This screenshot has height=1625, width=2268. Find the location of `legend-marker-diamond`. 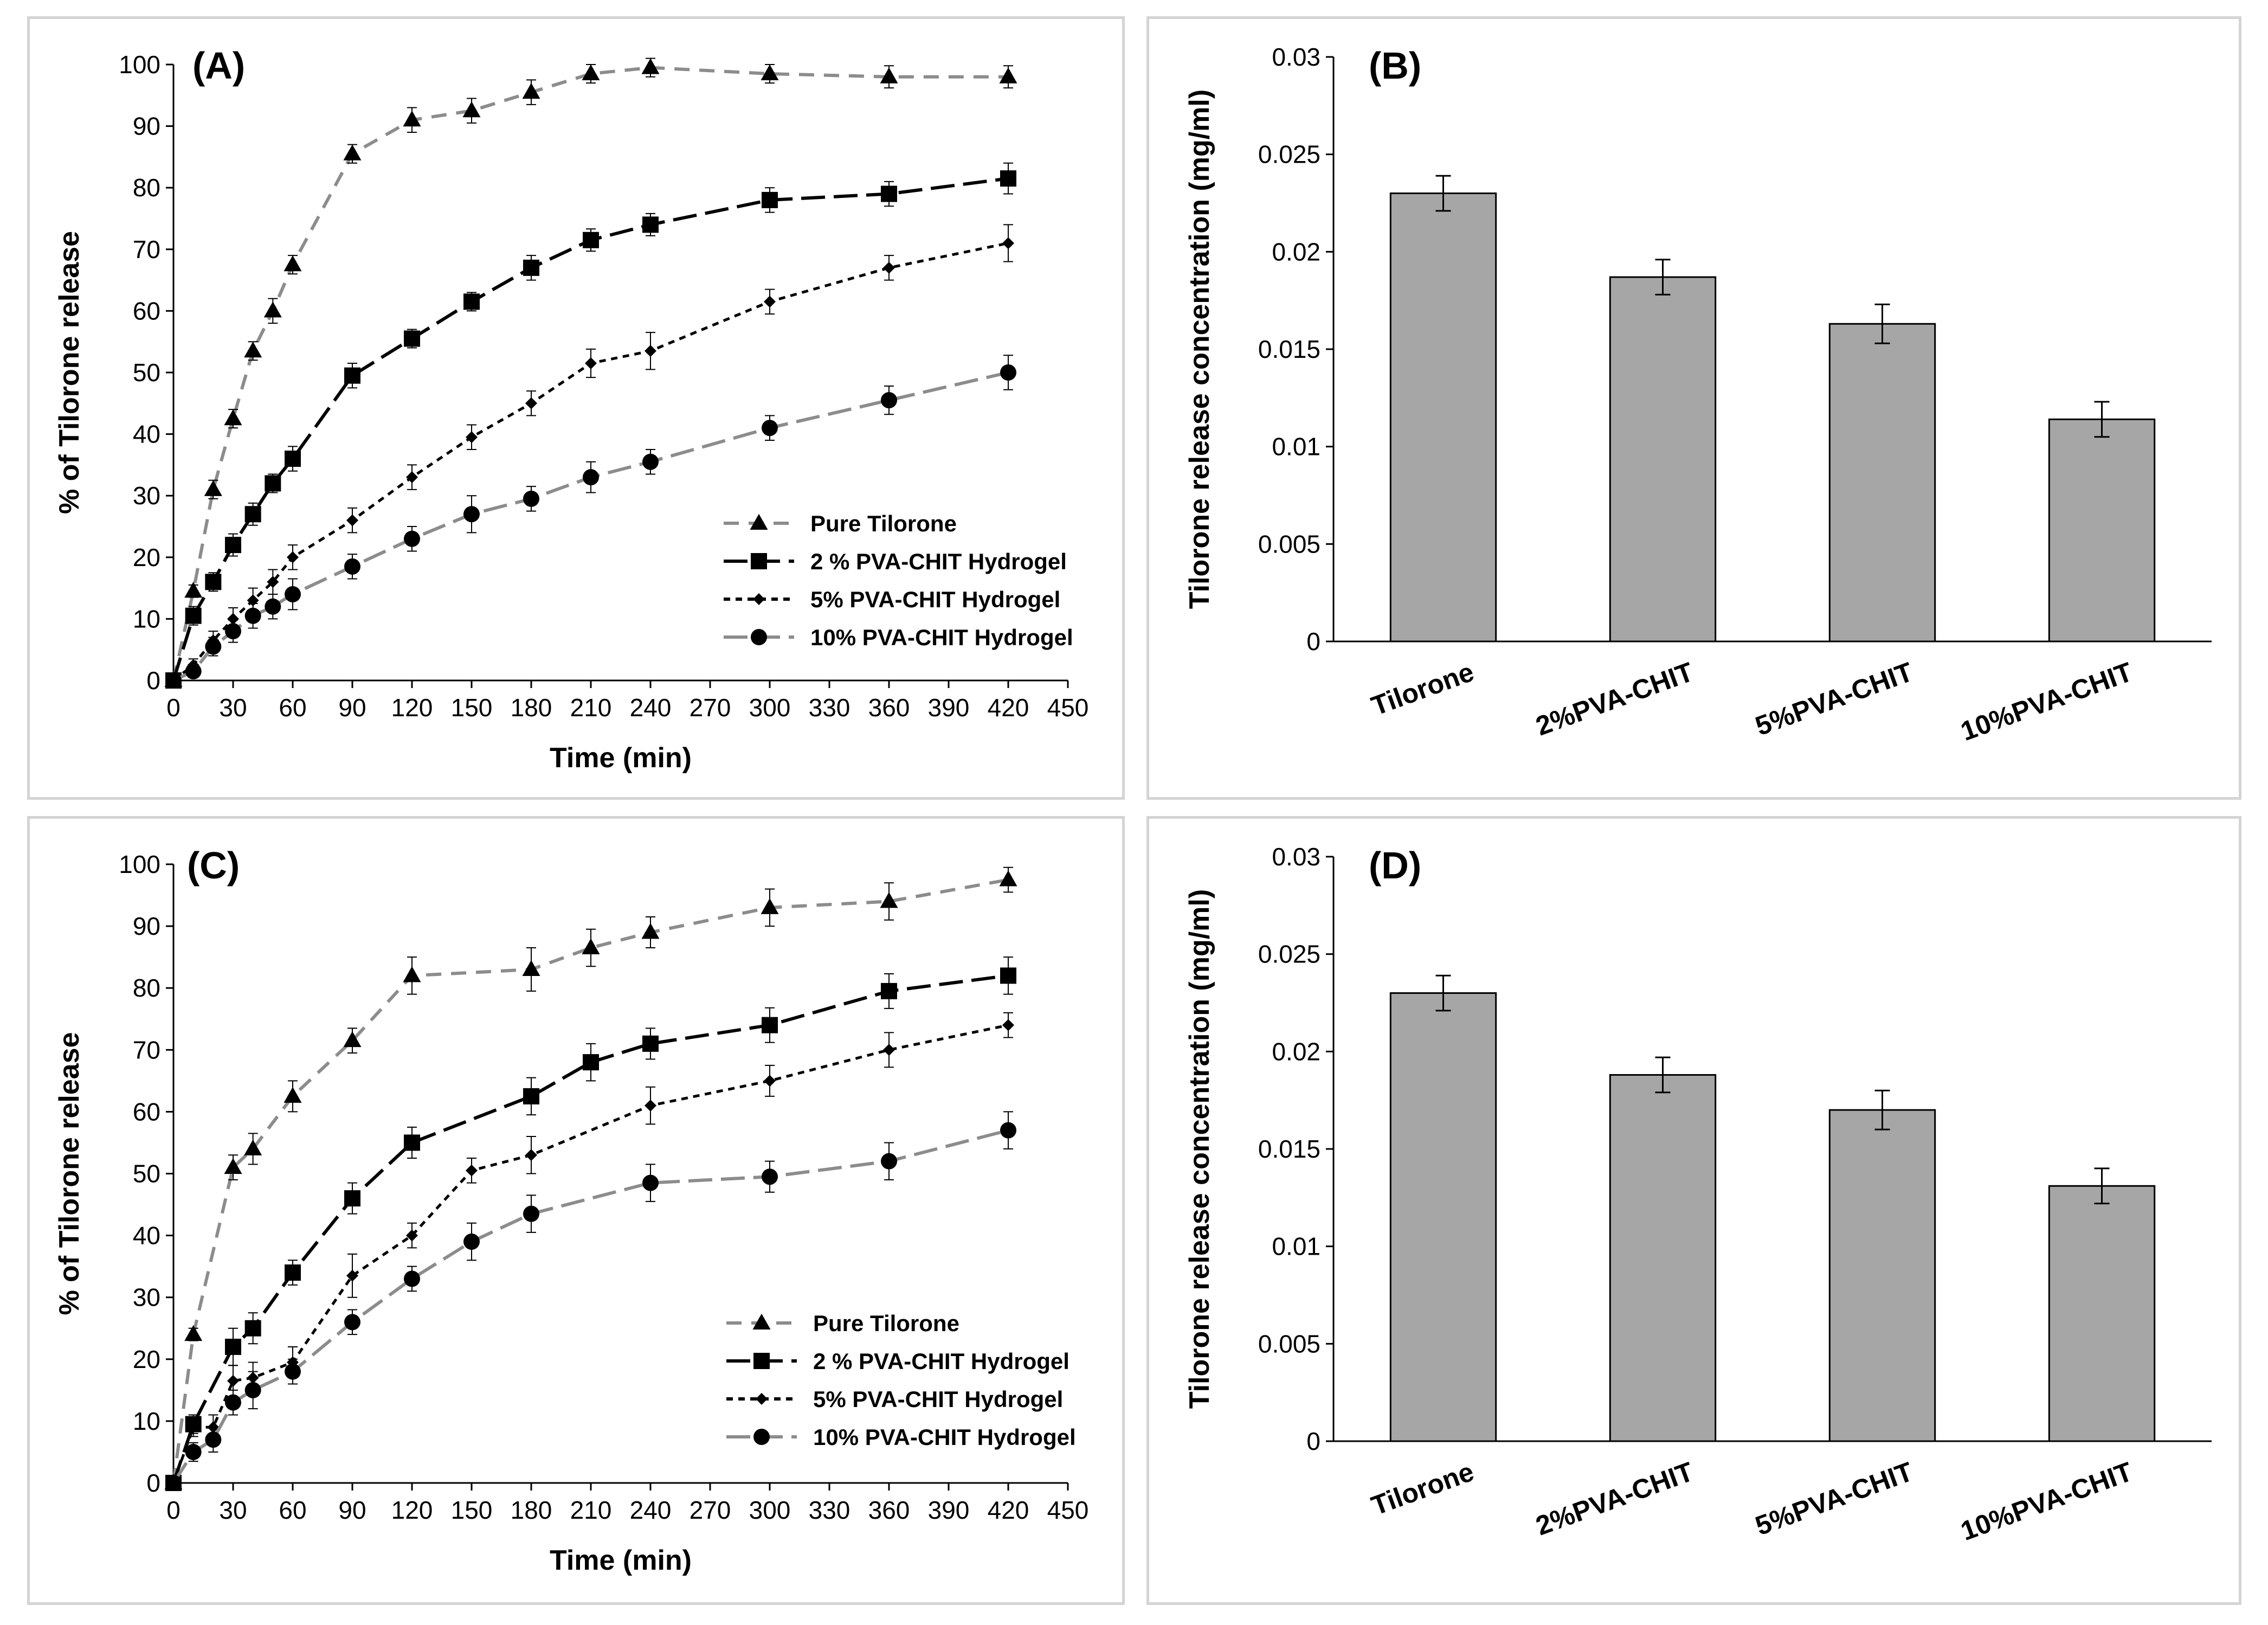

legend-marker-diamond is located at coordinates (759, 599).